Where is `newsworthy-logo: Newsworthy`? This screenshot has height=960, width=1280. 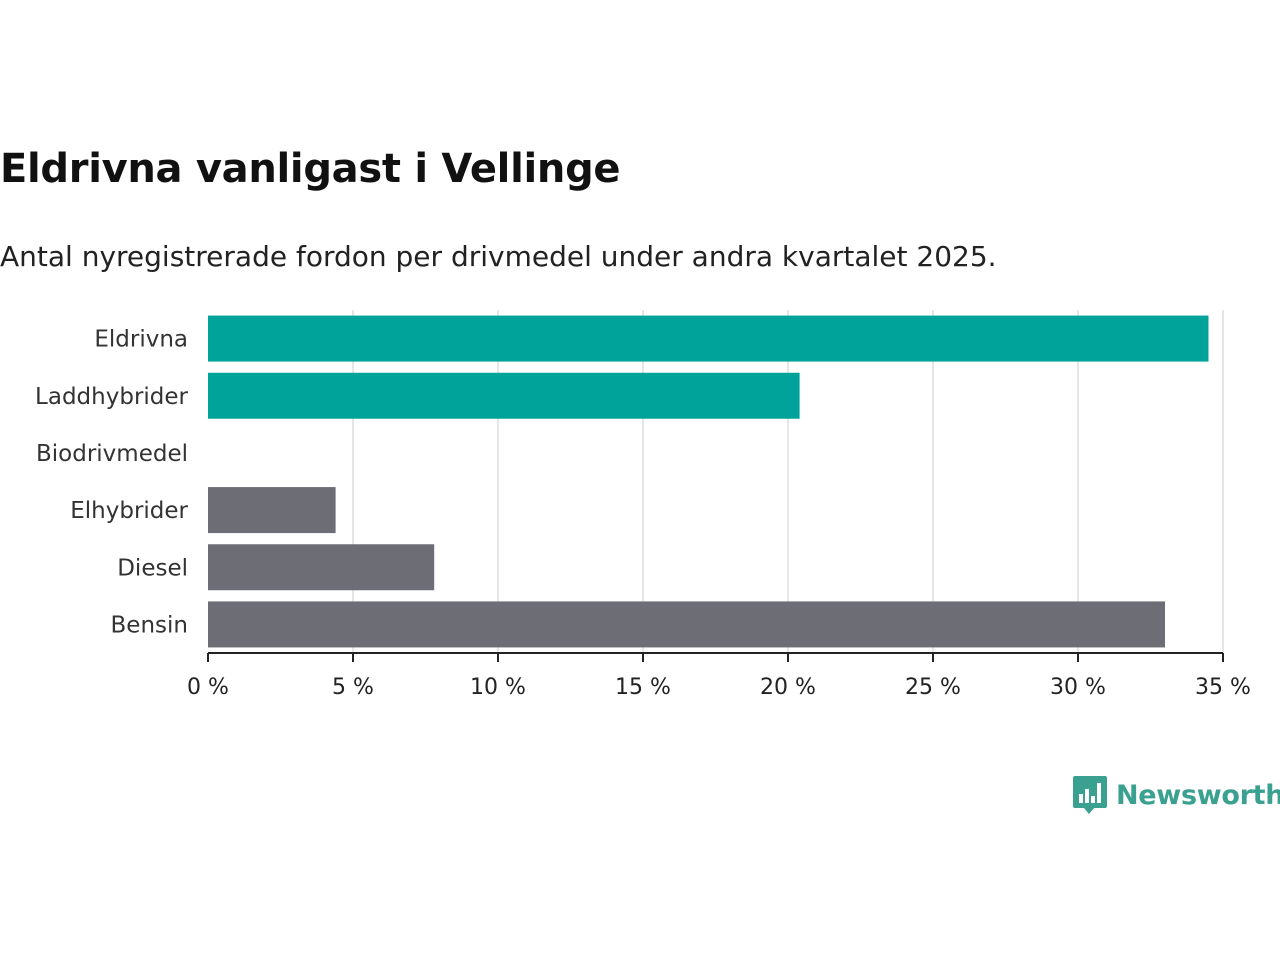
newsworthy-logo: Newsworthy is located at coordinates (1176, 795).